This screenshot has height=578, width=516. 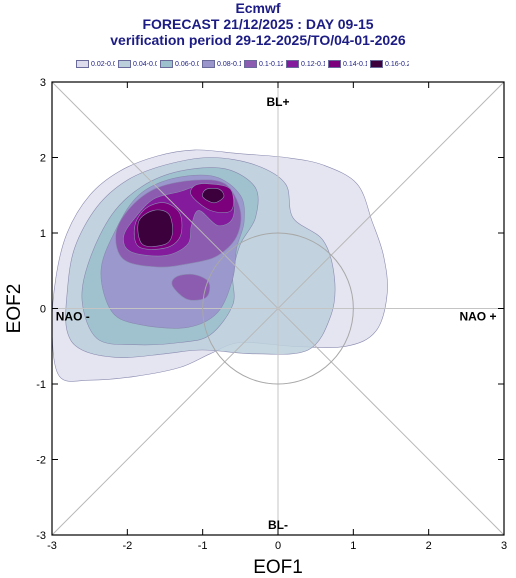 What do you see at coordinates (278, 525) in the screenshot?
I see `regime-label-bl-minus: BL-` at bounding box center [278, 525].